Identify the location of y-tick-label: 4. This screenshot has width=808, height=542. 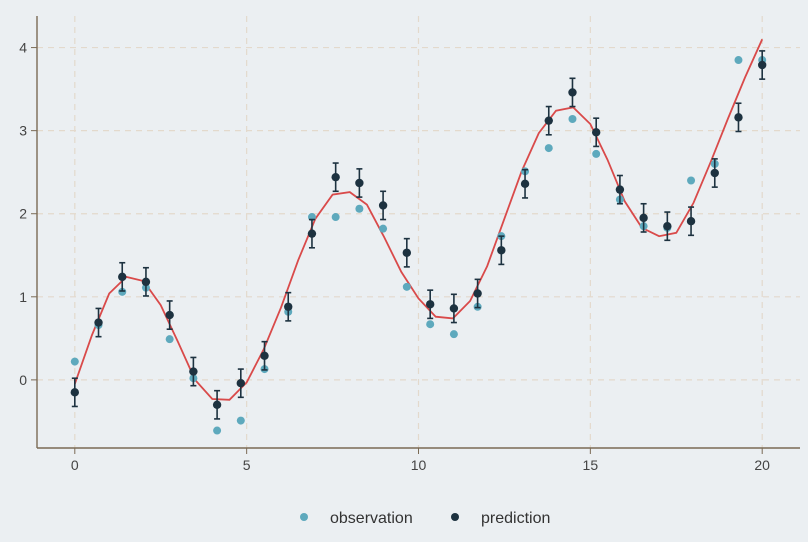
(23, 48).